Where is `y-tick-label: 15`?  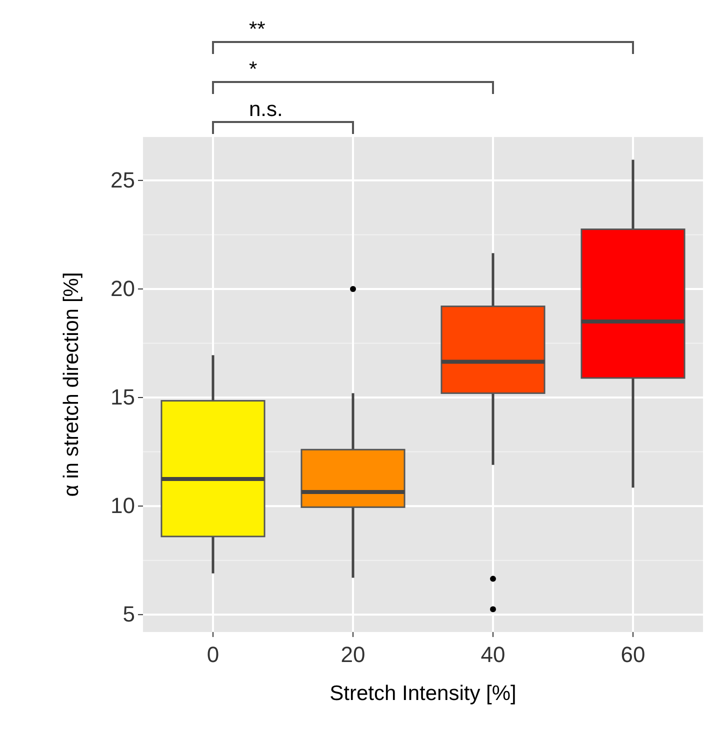
y-tick-label: 15 is located at coordinates (122, 397).